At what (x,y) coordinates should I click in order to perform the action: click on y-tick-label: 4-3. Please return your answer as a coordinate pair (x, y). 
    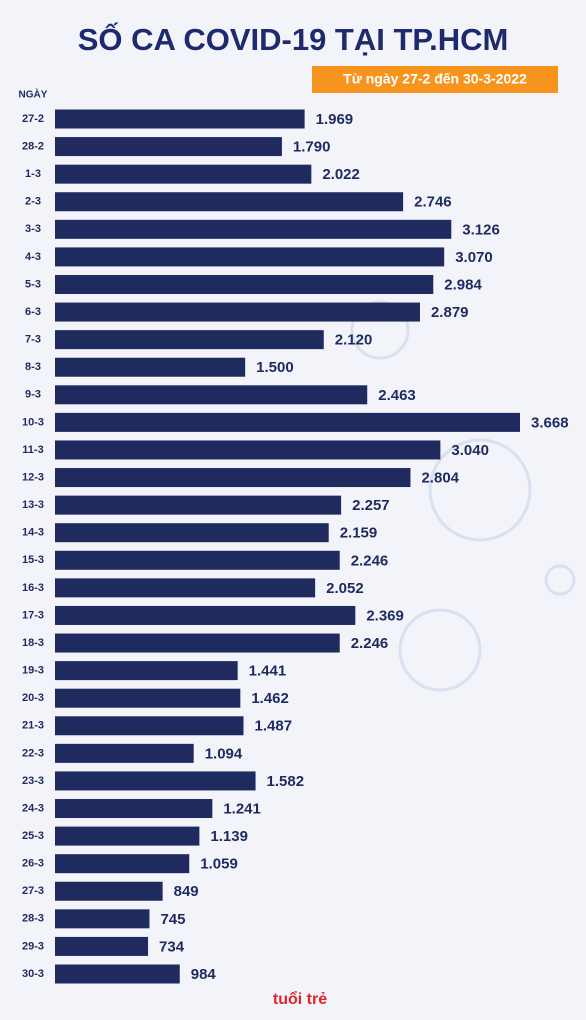
    Looking at the image, I should click on (33, 257).